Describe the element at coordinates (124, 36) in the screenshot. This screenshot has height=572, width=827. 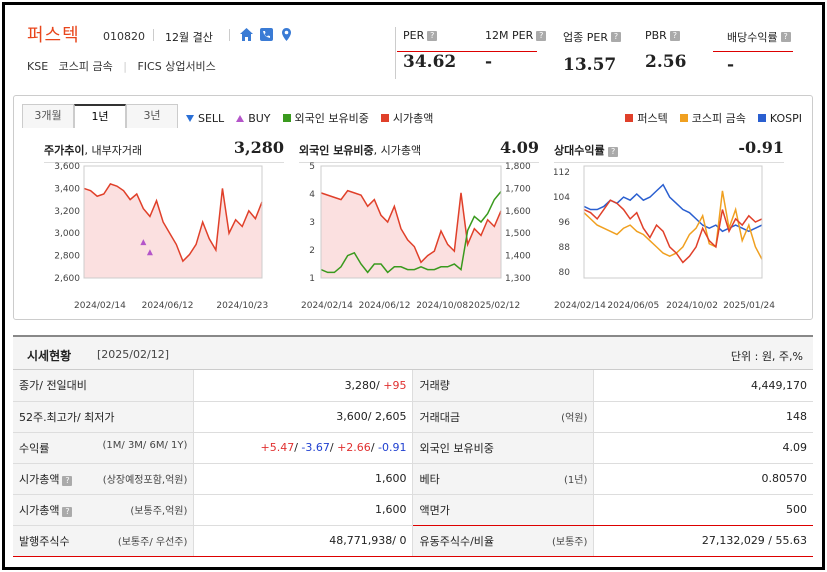
I see `stock-code: 010820` at that location.